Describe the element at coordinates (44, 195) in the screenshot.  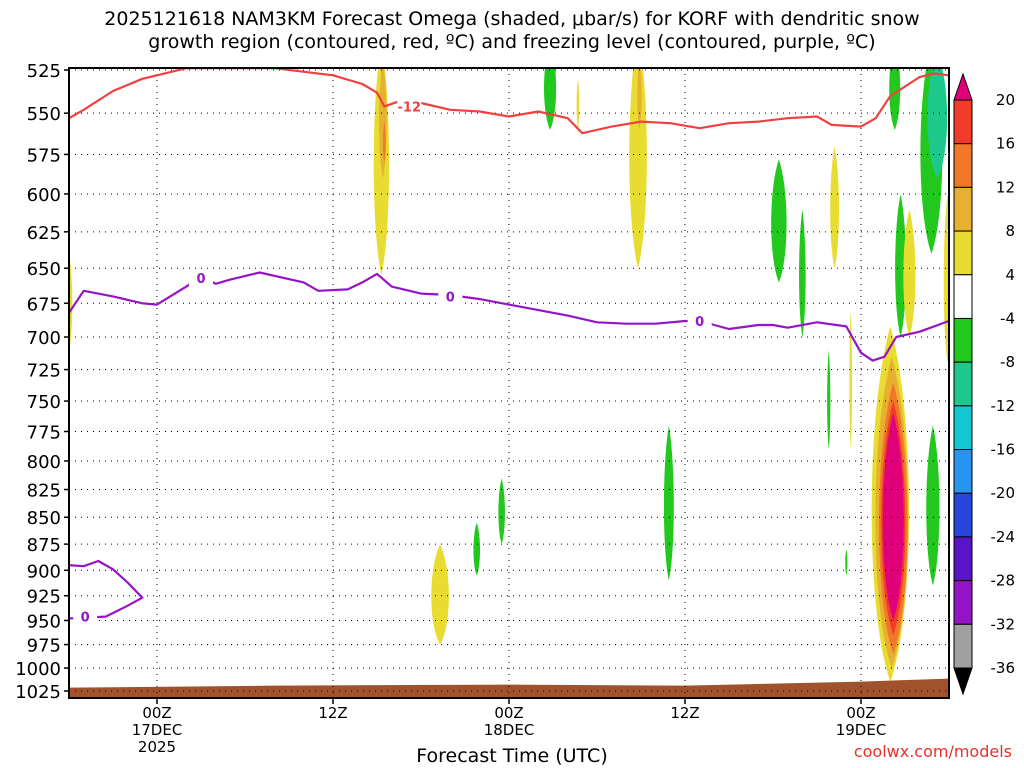
I see `y-tick-label: 600` at that location.